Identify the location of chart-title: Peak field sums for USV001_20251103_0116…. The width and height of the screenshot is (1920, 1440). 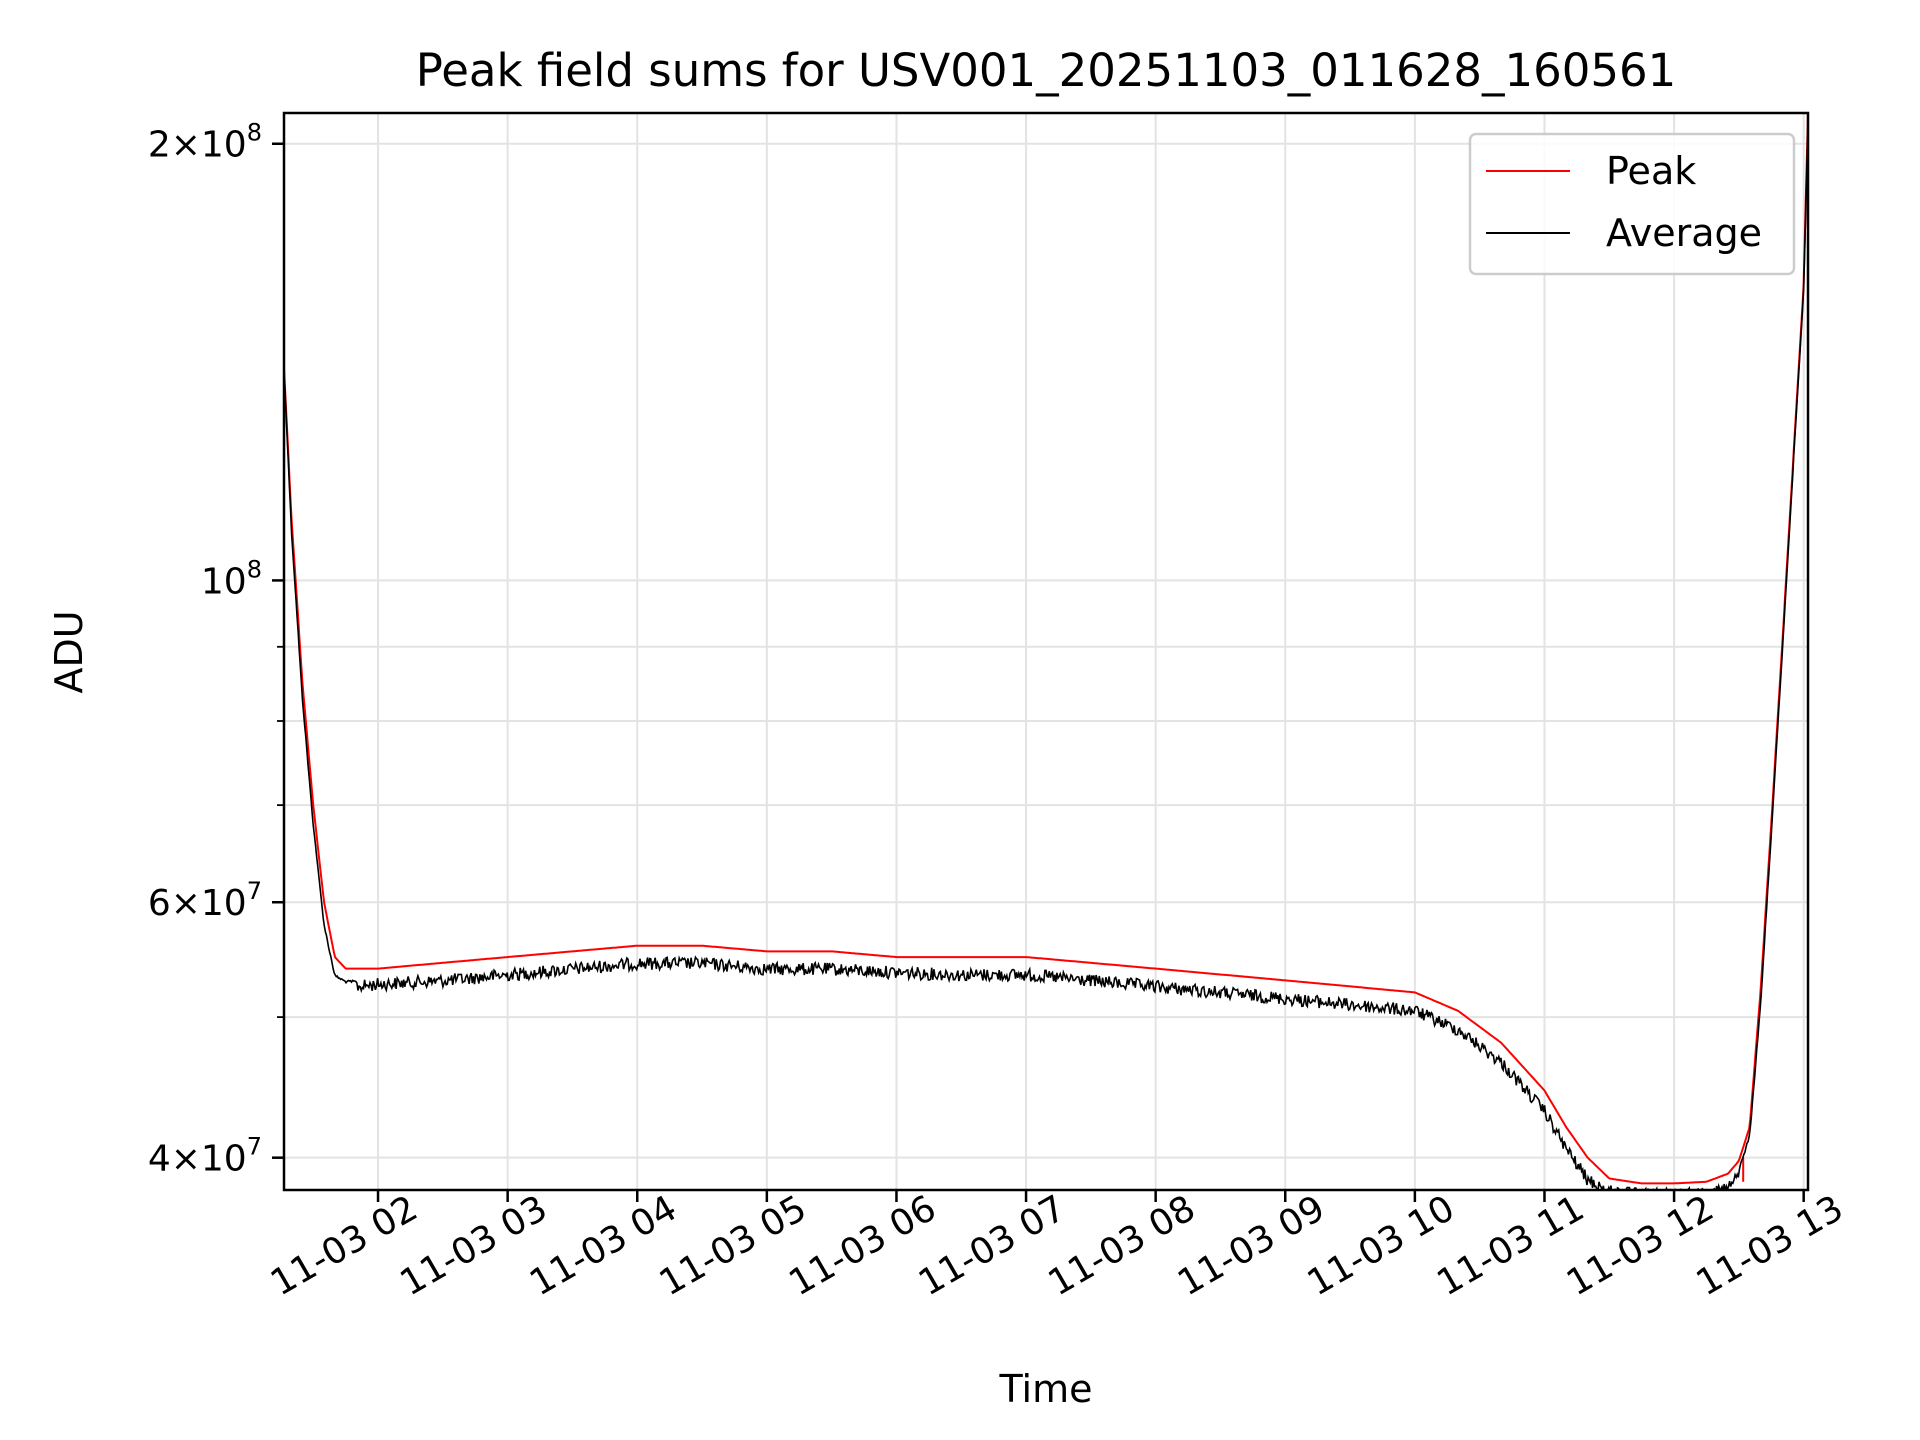
(1046, 70).